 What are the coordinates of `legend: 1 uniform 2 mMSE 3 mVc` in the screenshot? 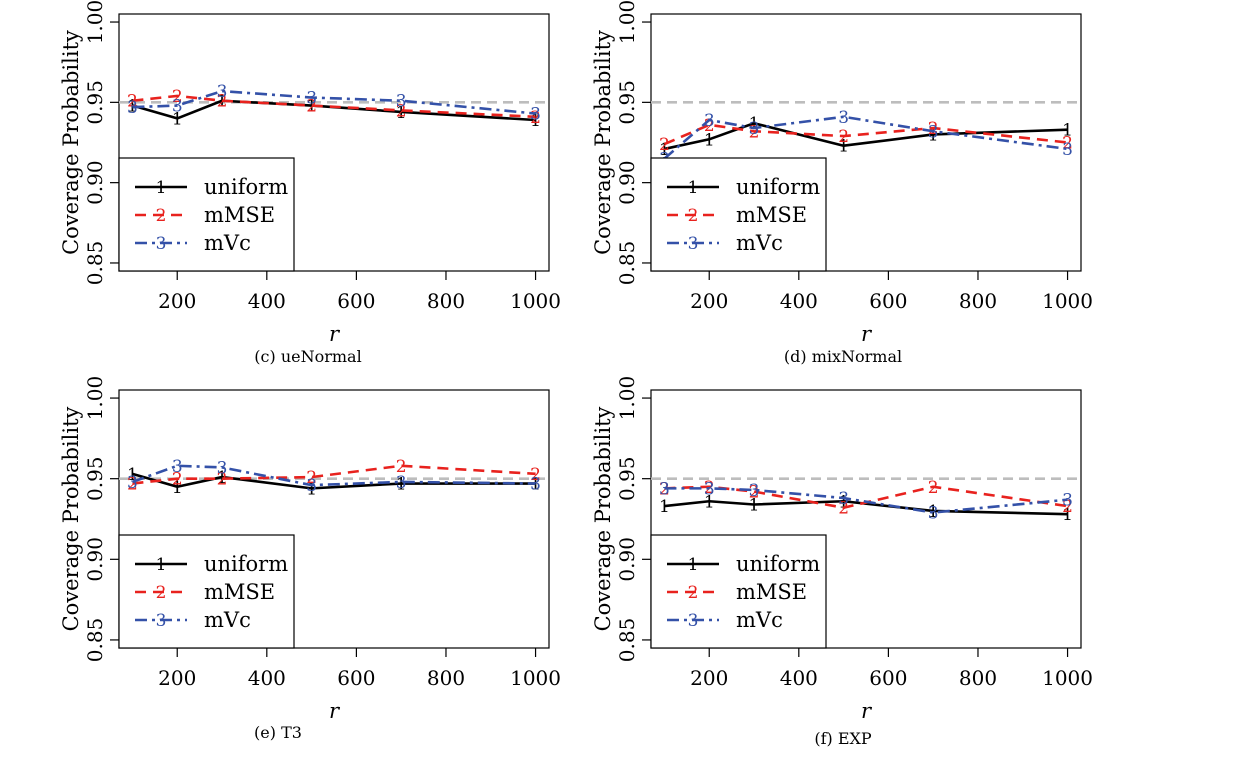 It's located at (206, 214).